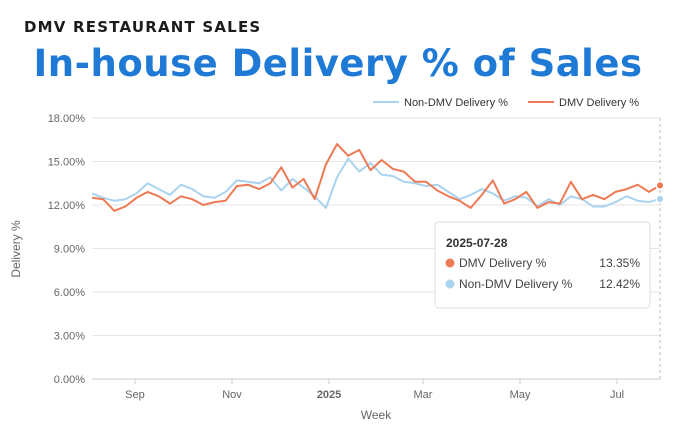  I want to click on hover-markers, so click(660, 192).